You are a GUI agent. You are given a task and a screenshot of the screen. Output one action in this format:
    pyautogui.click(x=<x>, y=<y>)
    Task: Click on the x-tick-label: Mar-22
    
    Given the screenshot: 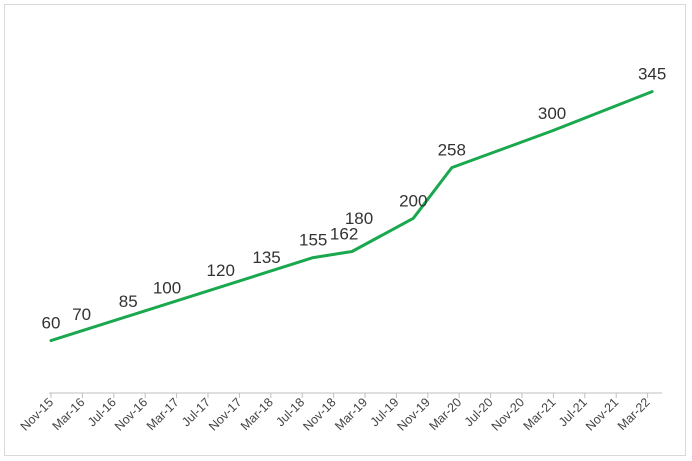 What is the action you would take?
    pyautogui.click(x=634, y=414)
    